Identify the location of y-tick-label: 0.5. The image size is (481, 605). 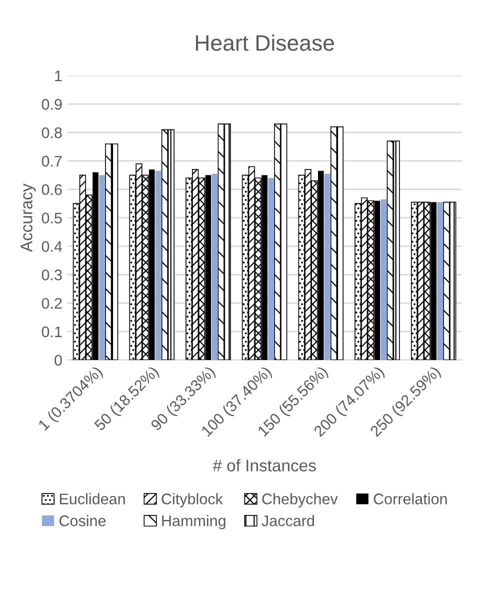
(52, 218).